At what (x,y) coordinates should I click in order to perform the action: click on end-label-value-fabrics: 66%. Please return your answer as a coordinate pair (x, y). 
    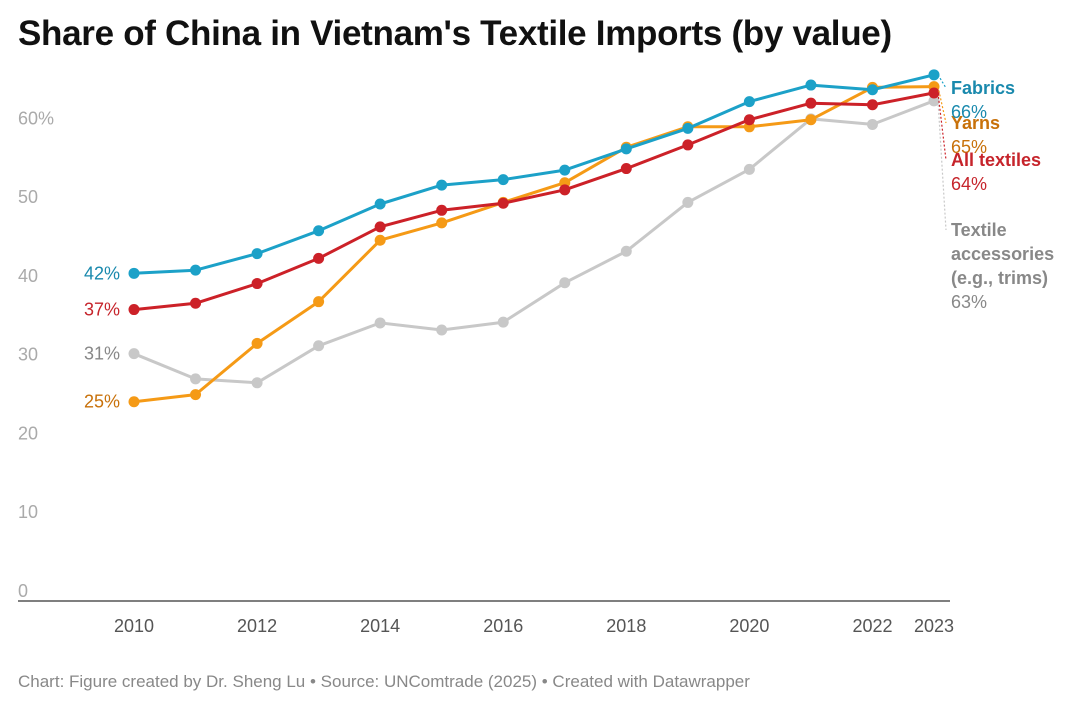
    Looking at the image, I should click on (969, 112).